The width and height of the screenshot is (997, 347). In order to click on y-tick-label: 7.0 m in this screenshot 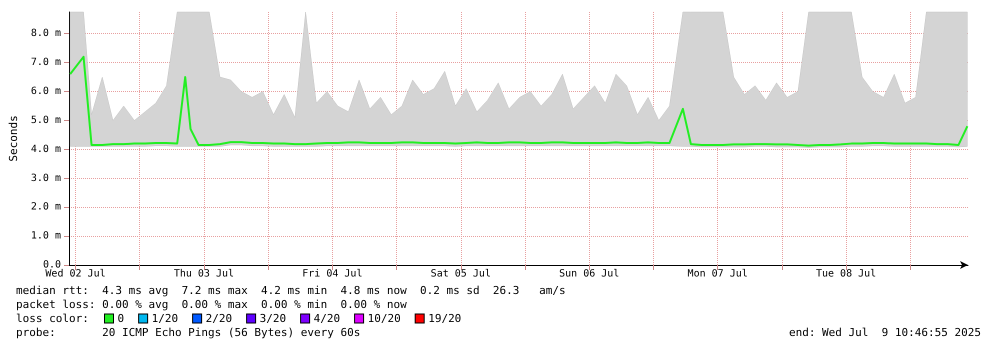, I will do `click(45, 62)`.